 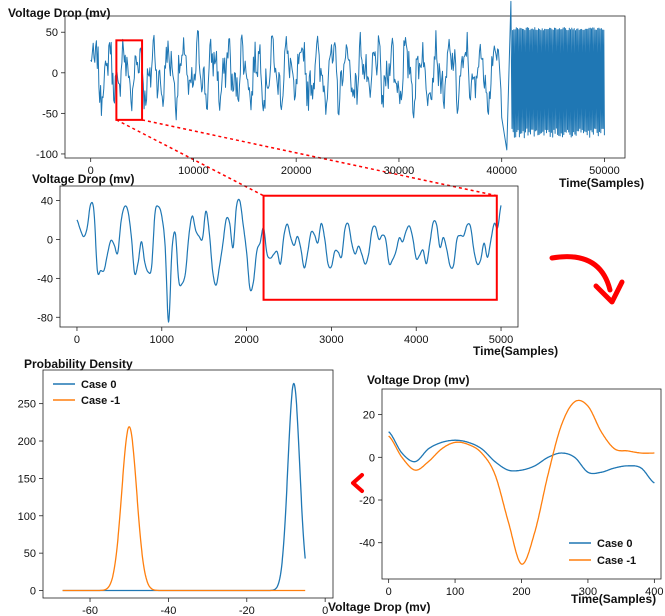 I want to click on zoom-signal-line, so click(x=289, y=260).